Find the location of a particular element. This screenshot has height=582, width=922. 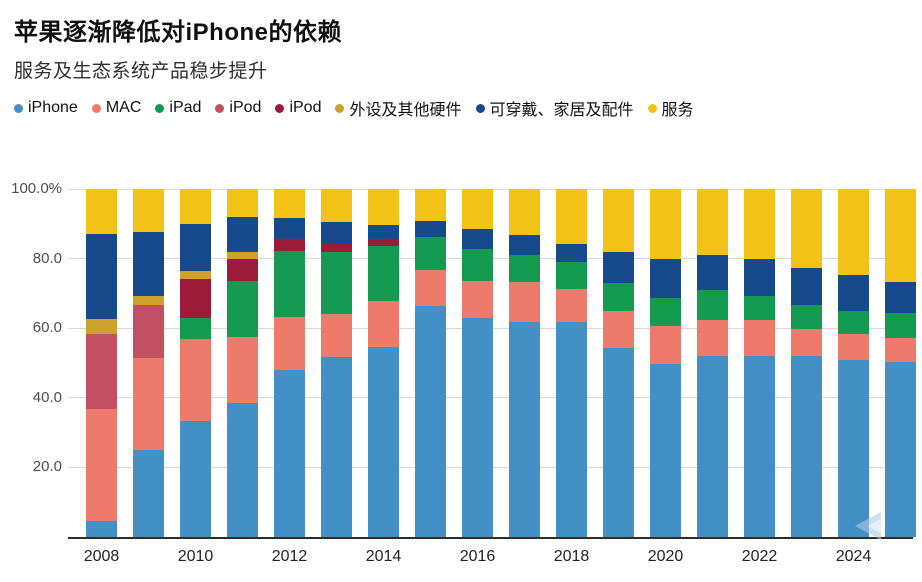

chart-legend: iPhone MAC iPad iPod iPod 外设及其他硬件 可穿戴、家居及配件 服务 is located at coordinates (466, 108).